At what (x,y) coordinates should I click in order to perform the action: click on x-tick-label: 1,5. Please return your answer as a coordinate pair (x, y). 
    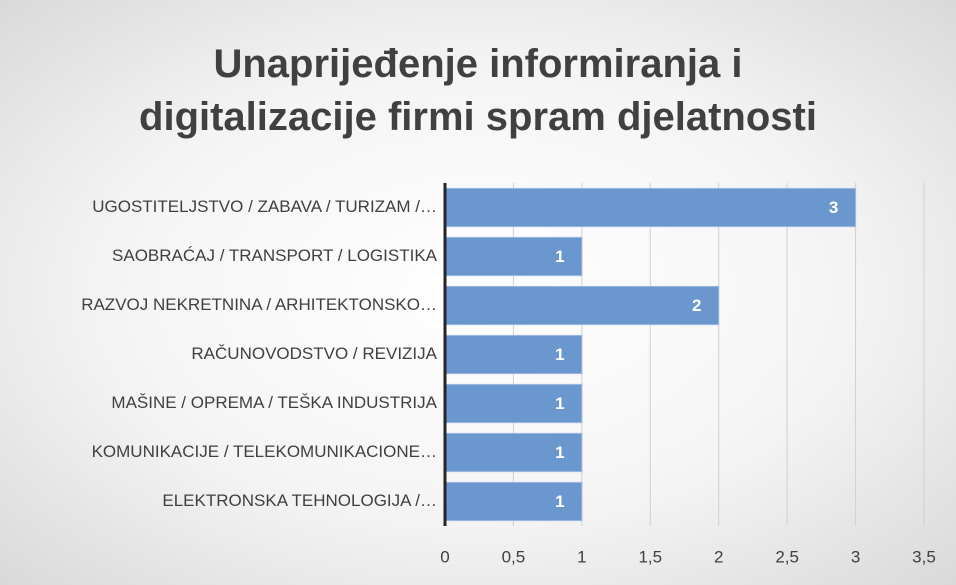
    Looking at the image, I should click on (650, 556).